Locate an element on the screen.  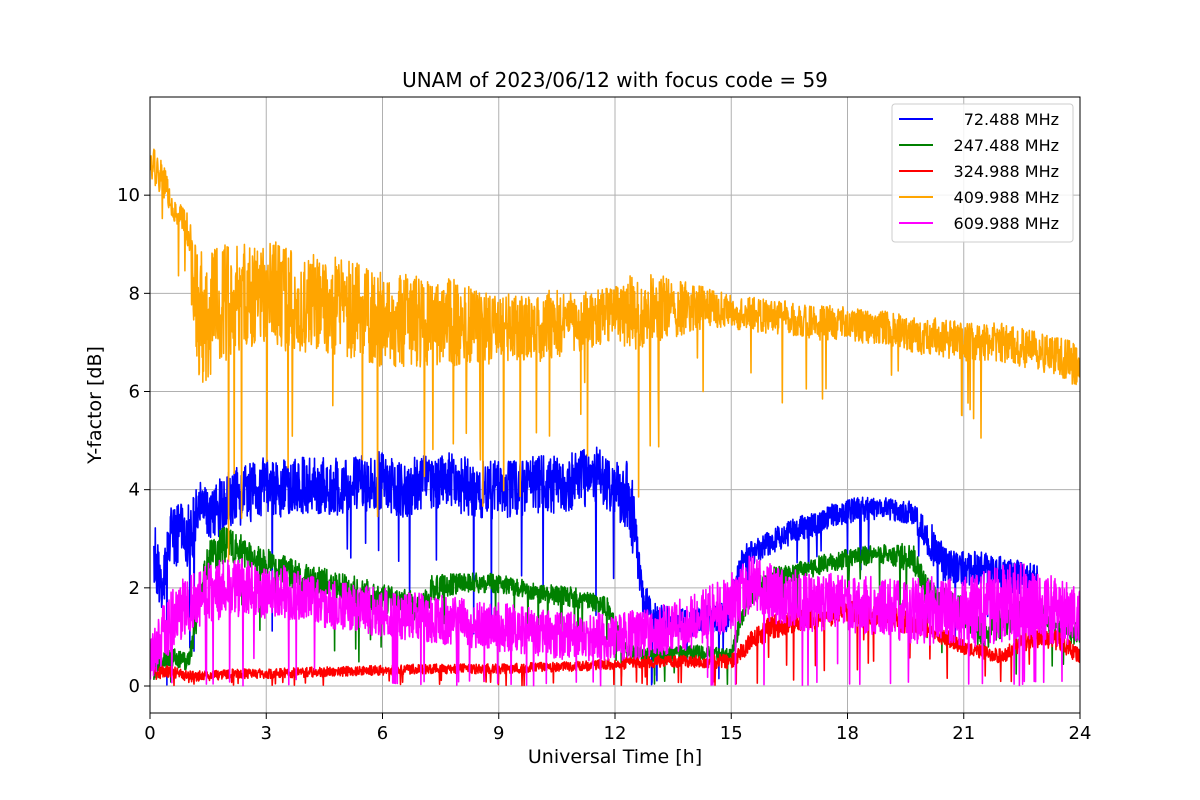
x-tick-label: 15 is located at coordinates (731, 733).